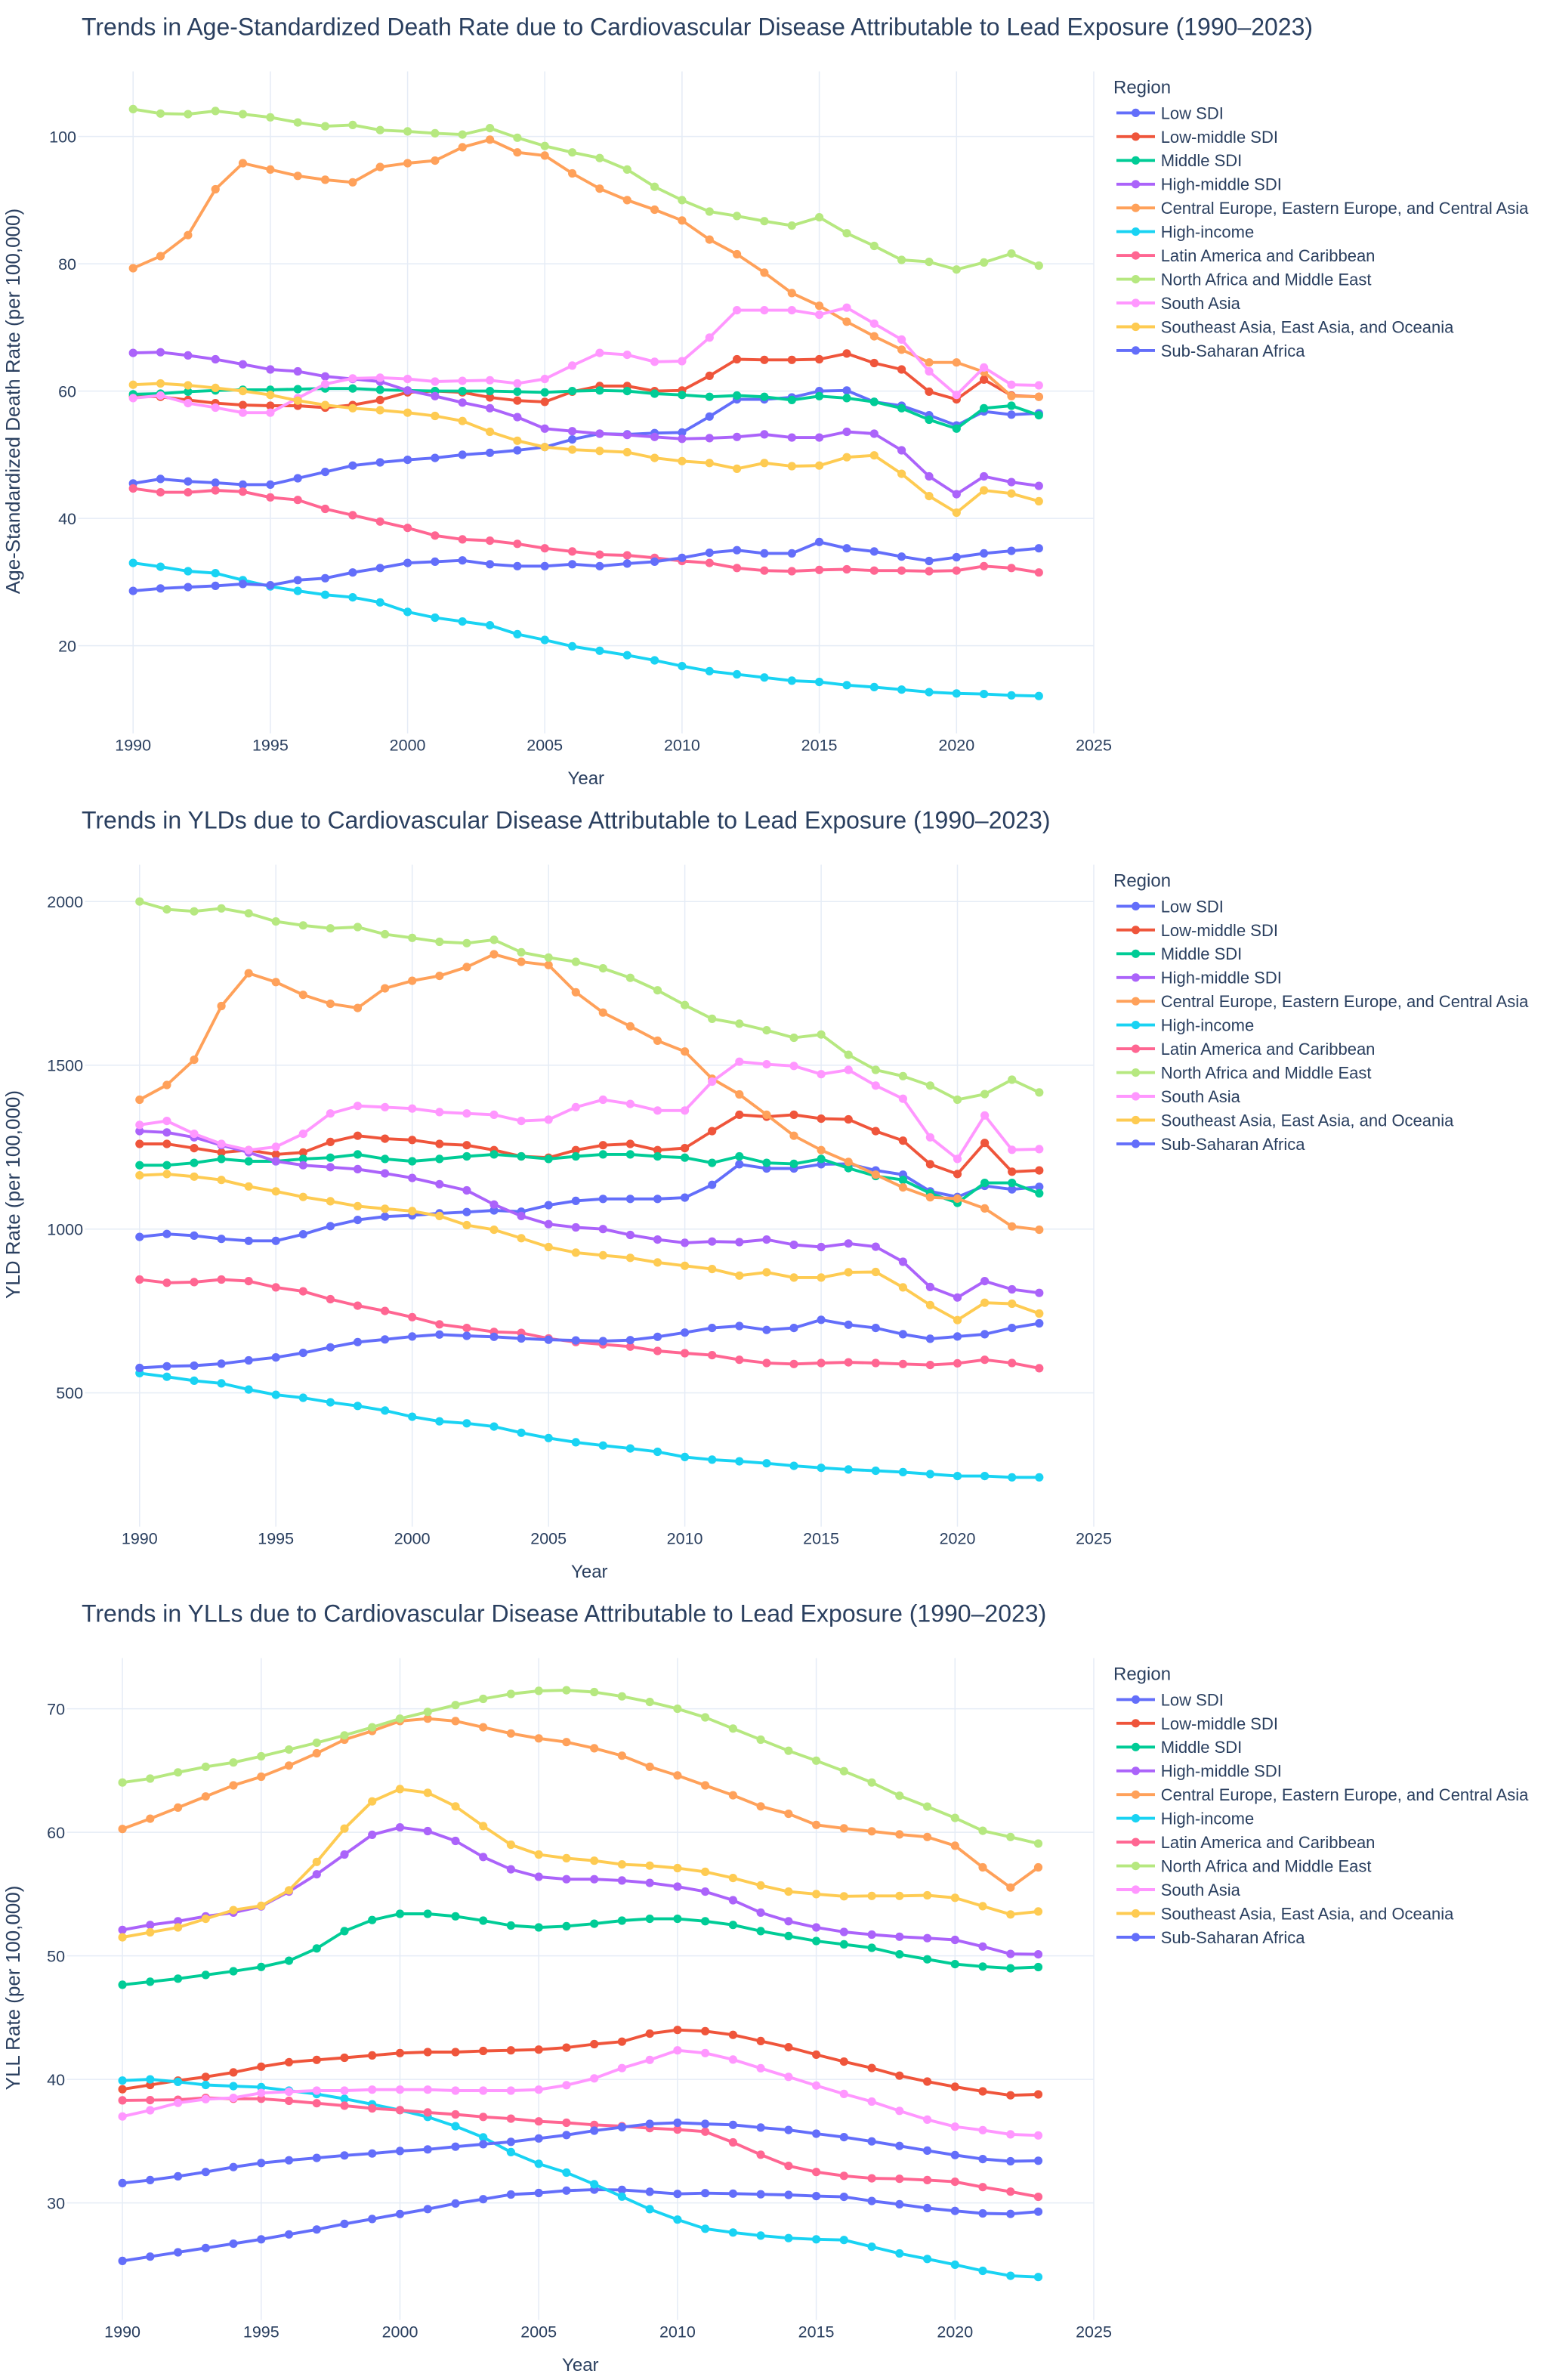 This screenshot has width=1547, height=2380. I want to click on svg-text: 1500, so click(65, 1066).